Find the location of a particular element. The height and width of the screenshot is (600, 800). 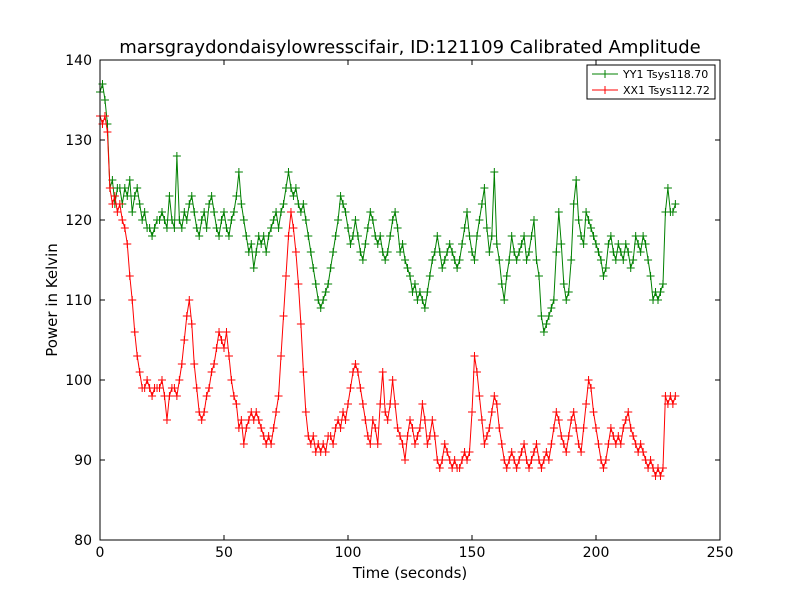

y-tick-label: 100 is located at coordinates (78, 381).